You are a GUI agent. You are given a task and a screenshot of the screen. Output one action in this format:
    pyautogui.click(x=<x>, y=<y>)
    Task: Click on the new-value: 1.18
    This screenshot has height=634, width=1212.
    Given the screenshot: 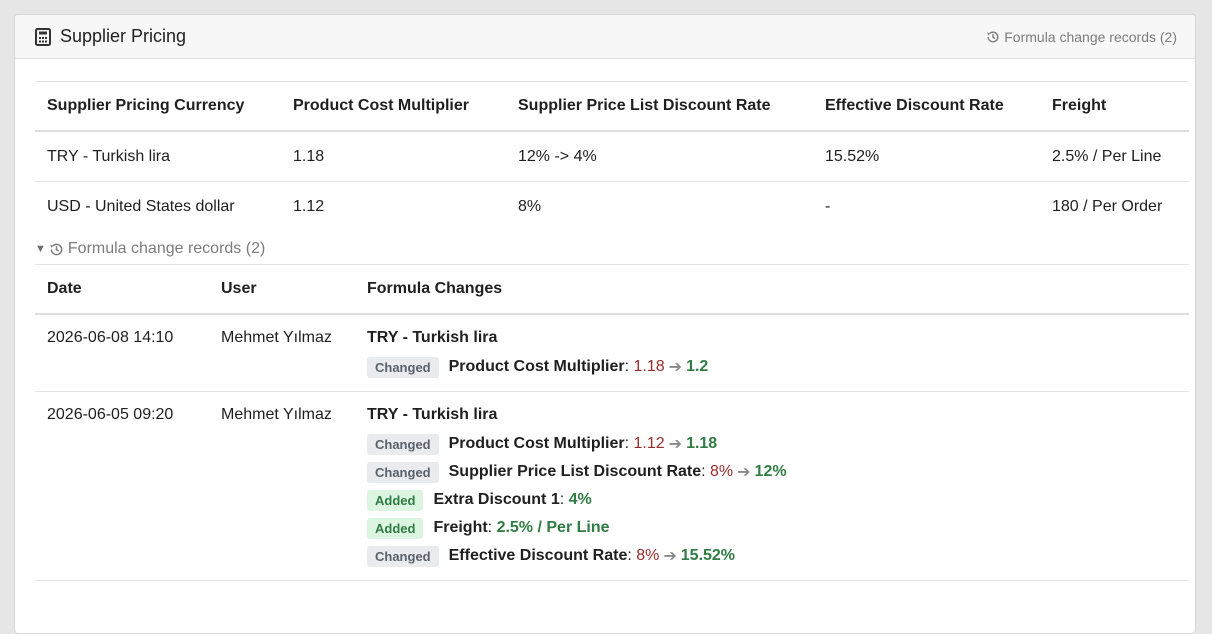 What is the action you would take?
    pyautogui.click(x=702, y=443)
    